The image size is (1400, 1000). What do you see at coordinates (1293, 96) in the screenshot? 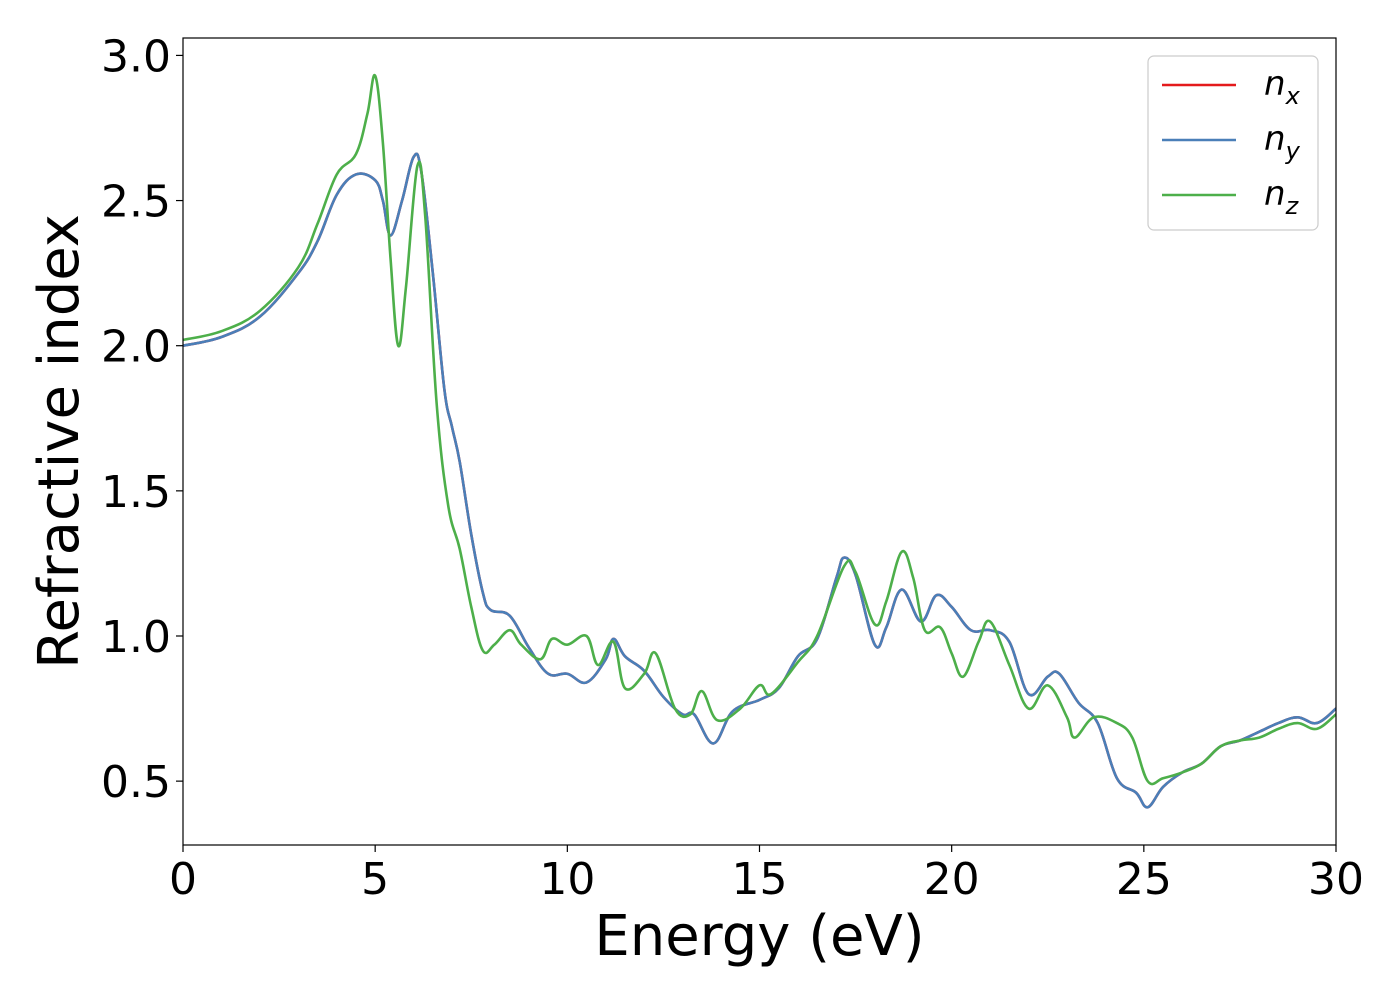
I see `legend-subscript: x` at bounding box center [1293, 96].